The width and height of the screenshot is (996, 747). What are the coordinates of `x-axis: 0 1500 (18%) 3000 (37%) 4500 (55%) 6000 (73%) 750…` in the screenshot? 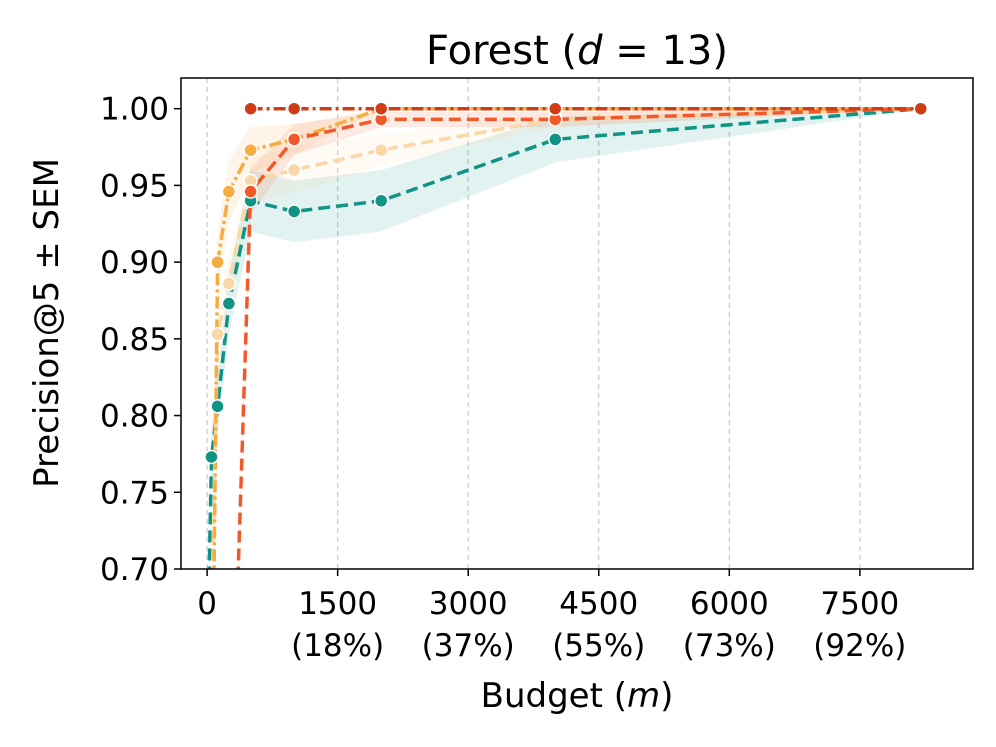 It's located at (551, 616).